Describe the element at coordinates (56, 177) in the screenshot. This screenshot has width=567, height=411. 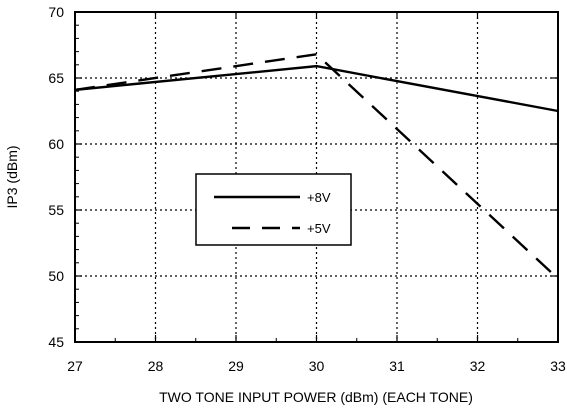
I see `y-tick-labels: 45 50 55 60 65 70` at that location.